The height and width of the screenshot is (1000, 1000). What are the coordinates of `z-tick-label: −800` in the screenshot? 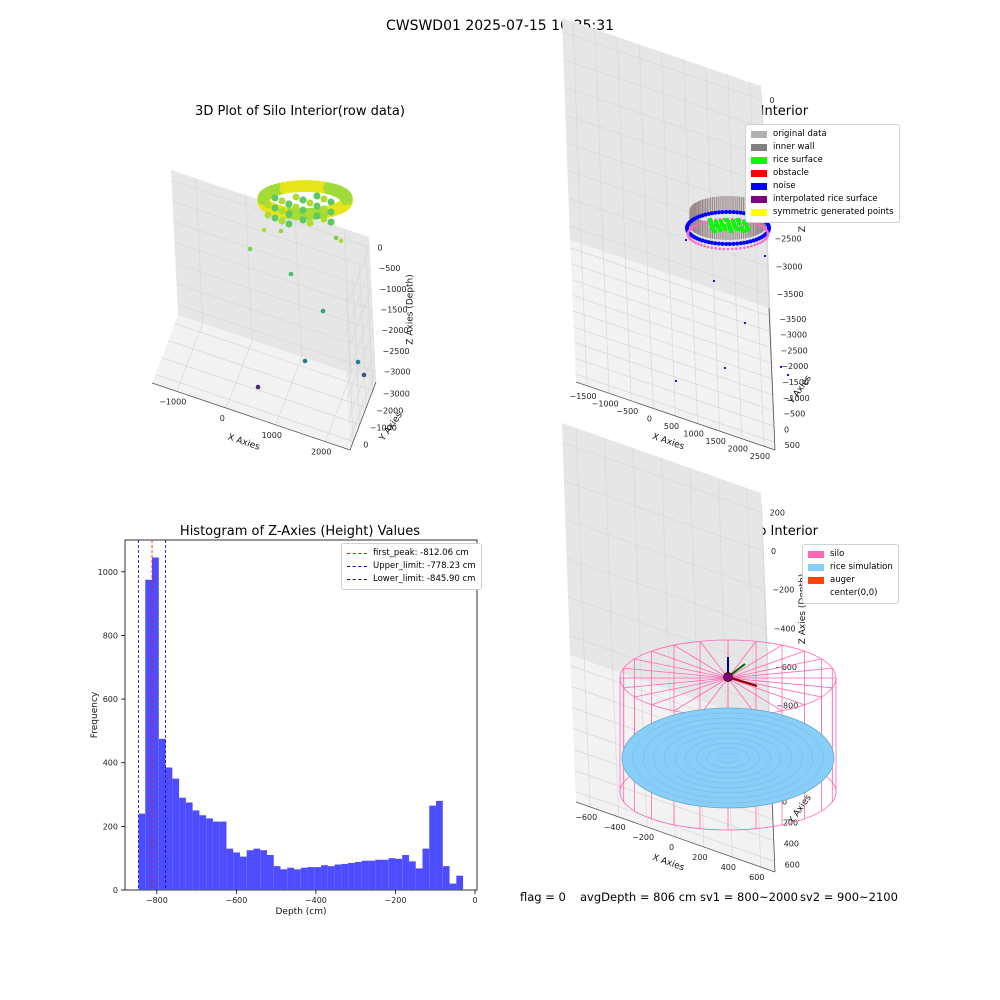 It's located at (787, 706).